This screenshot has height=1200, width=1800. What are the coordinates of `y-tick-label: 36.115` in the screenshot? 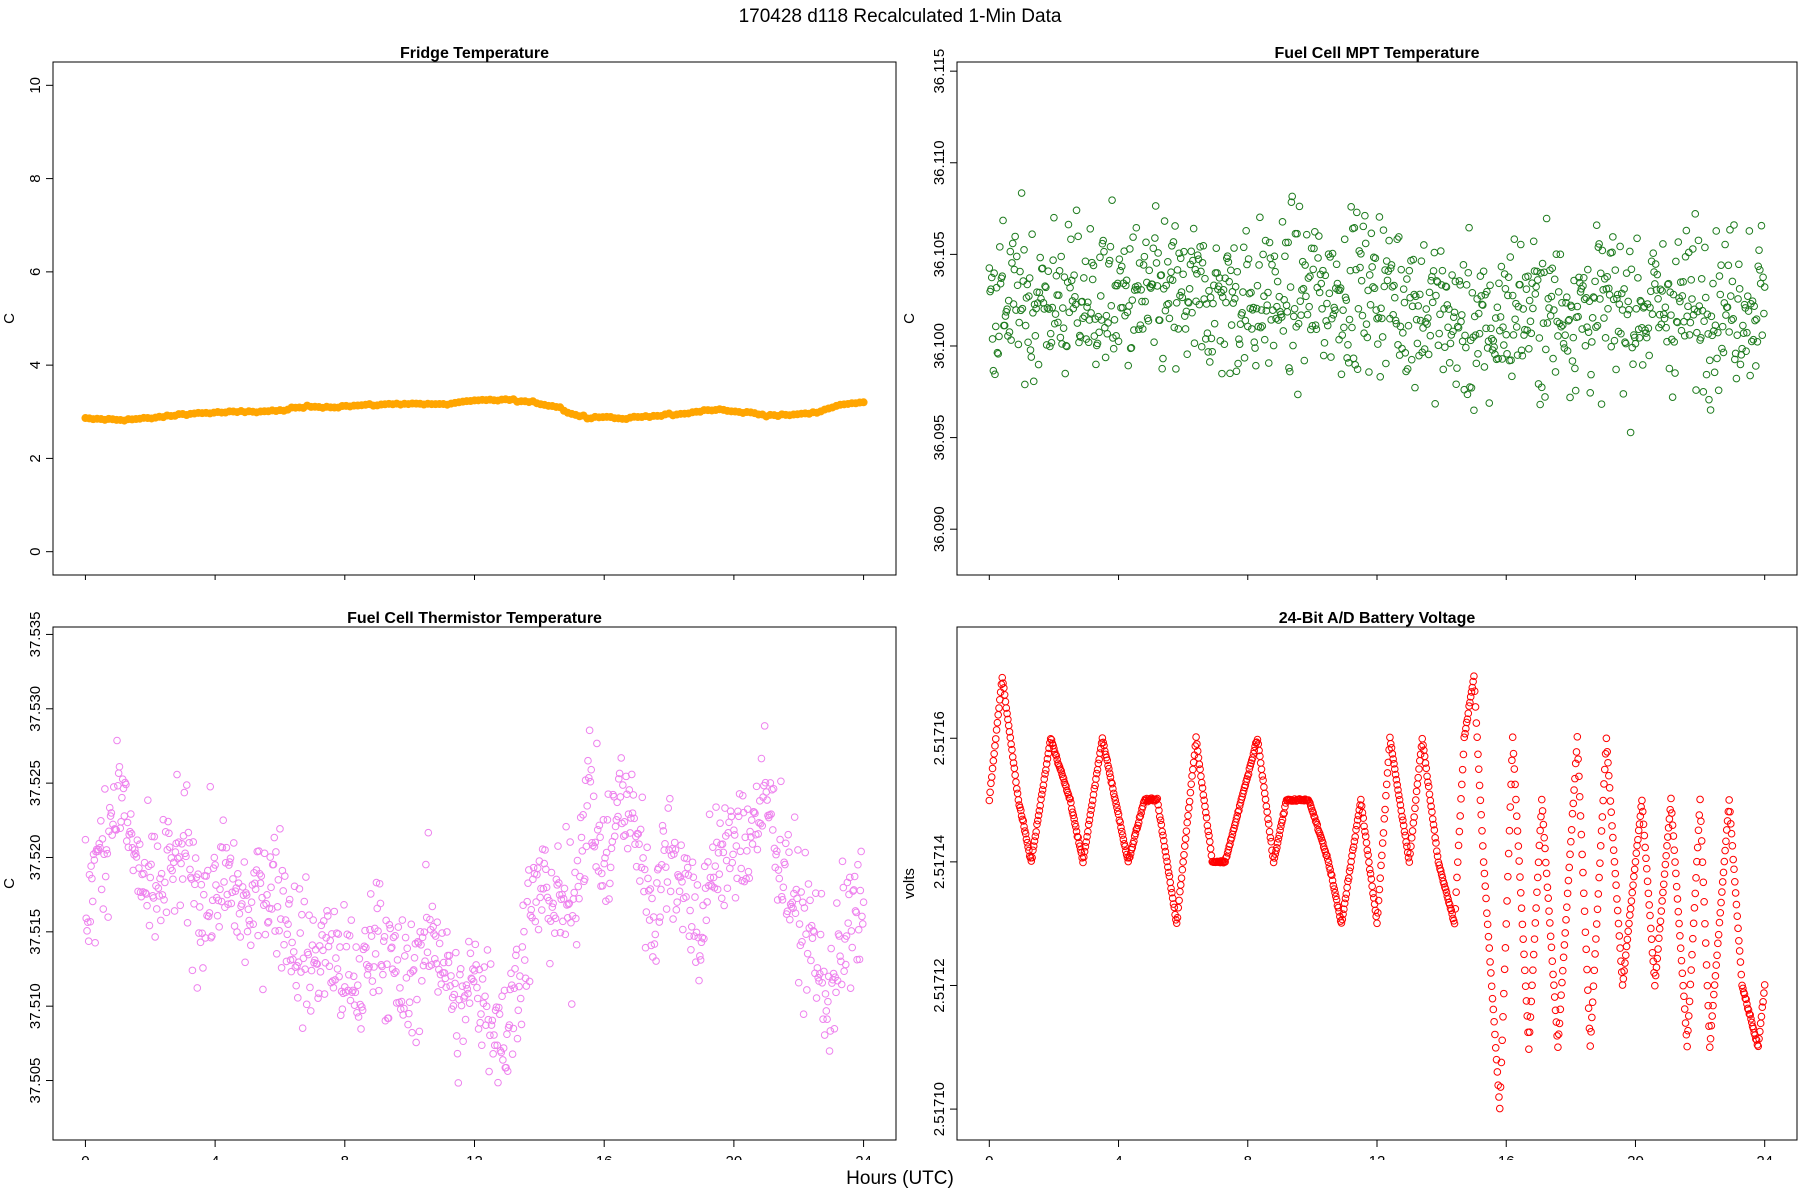 It's located at (939, 71).